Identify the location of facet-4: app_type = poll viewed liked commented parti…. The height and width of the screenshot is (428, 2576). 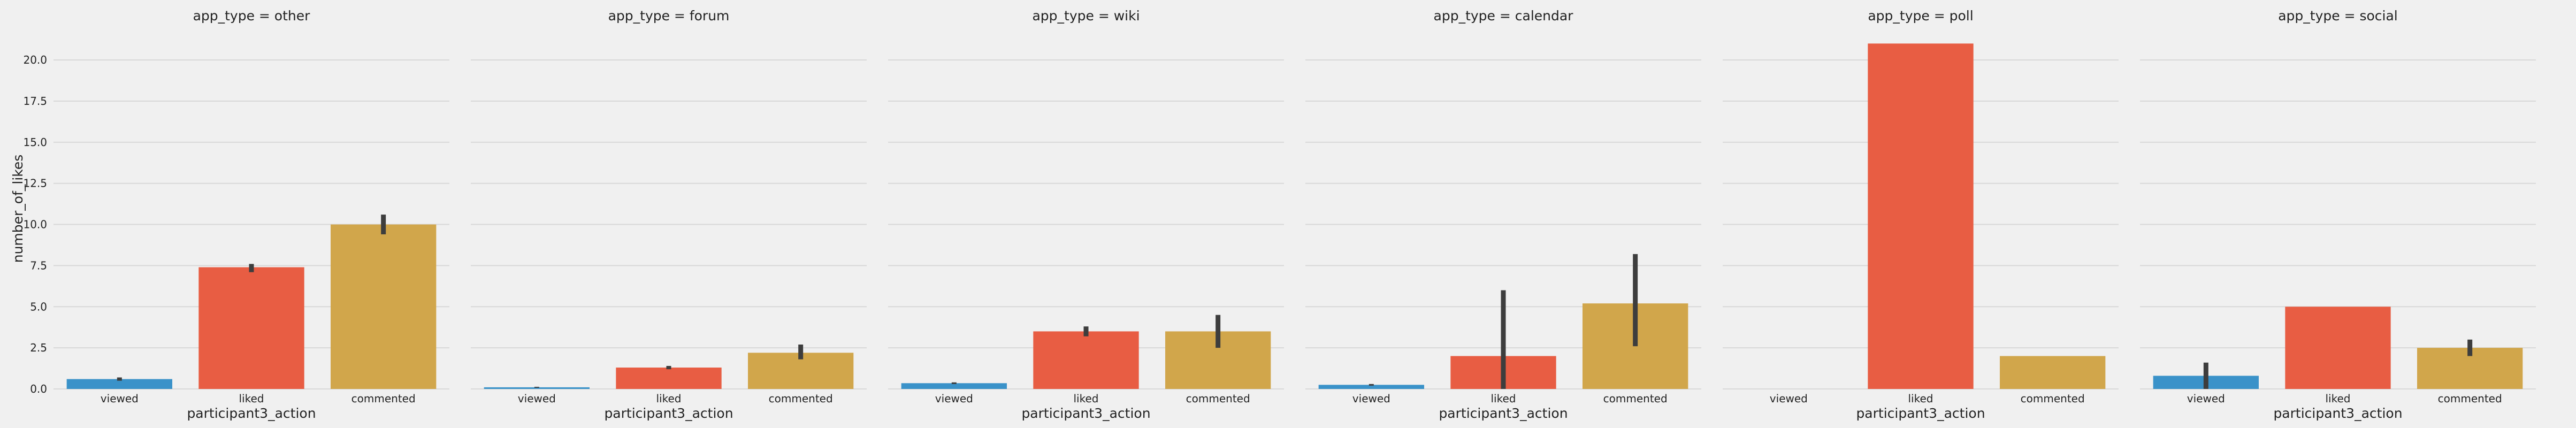
(1921, 214).